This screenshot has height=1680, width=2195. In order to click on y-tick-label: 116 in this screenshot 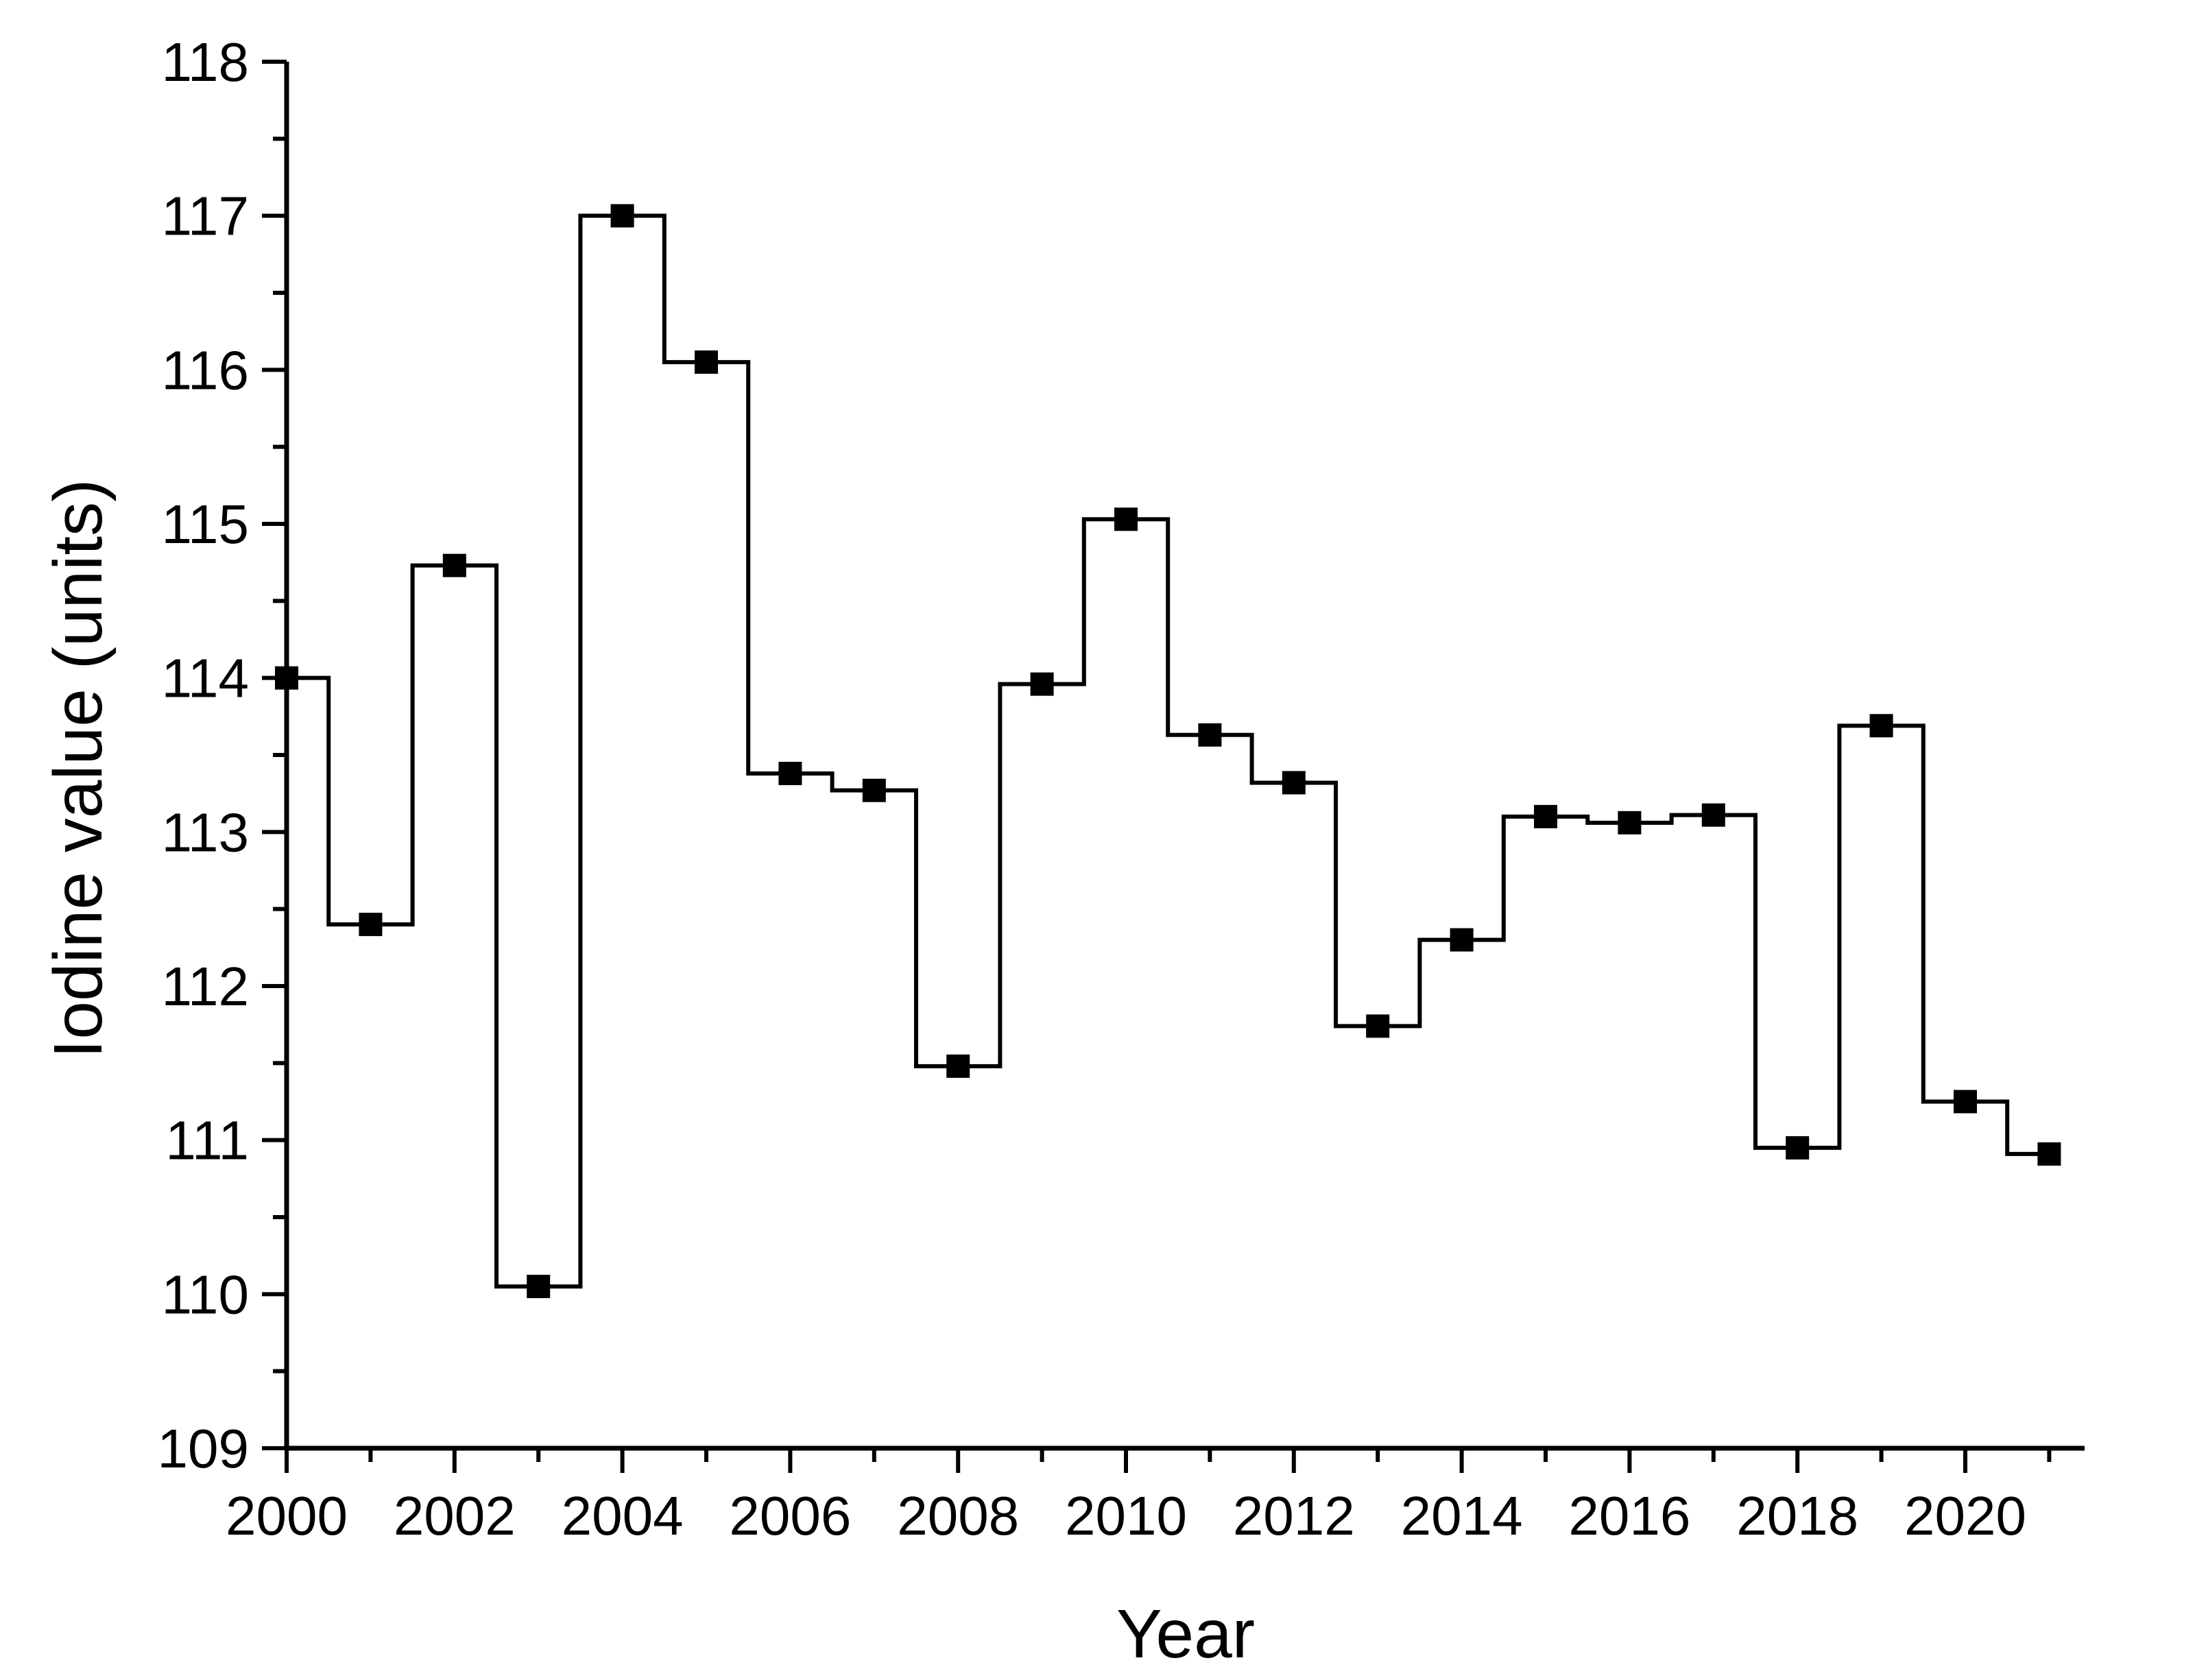, I will do `click(205, 369)`.